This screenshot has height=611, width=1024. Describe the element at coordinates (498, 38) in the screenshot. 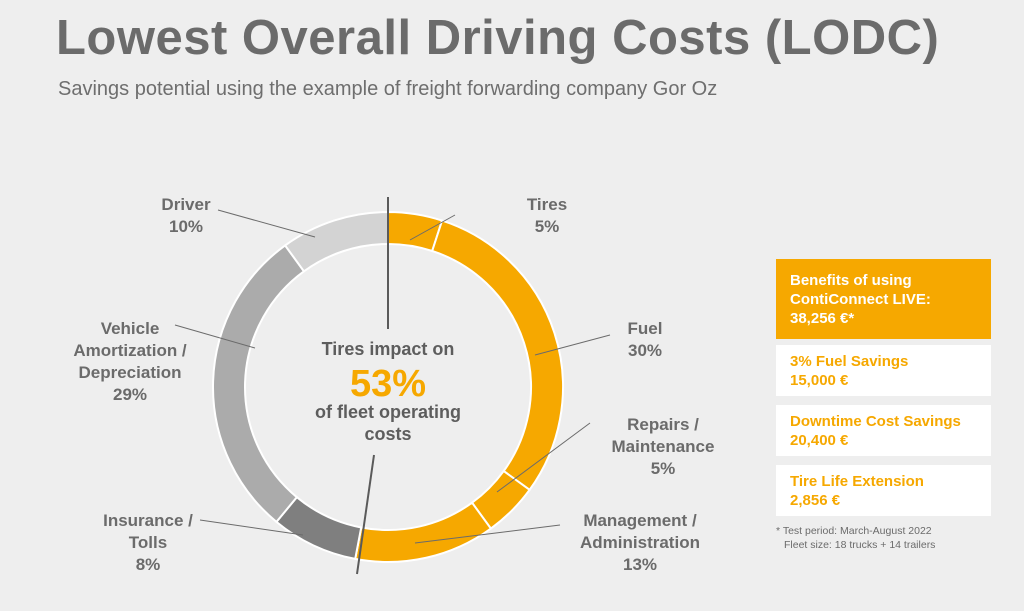

I see `page-title: Lowest Overall Driving Costs (LODC)` at that location.